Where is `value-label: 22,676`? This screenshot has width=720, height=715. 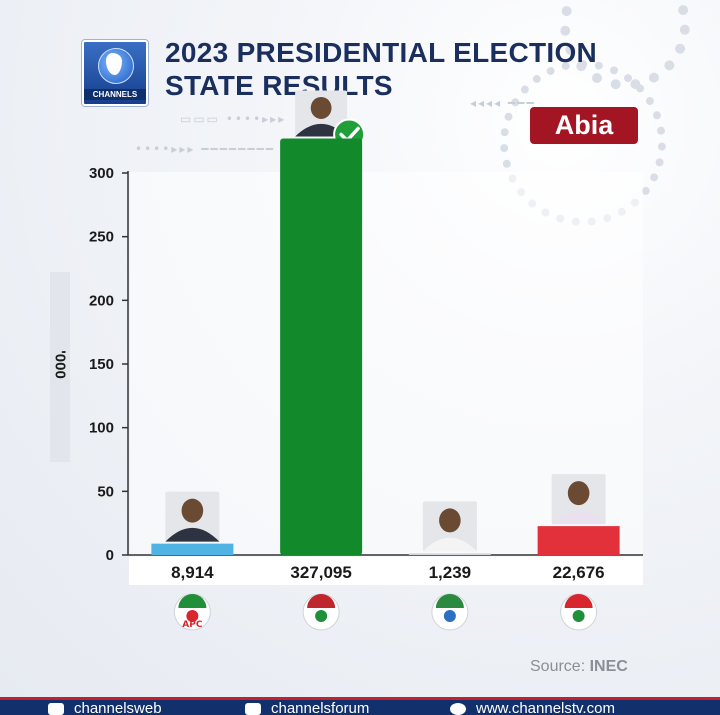 value-label: 22,676 is located at coordinates (579, 572).